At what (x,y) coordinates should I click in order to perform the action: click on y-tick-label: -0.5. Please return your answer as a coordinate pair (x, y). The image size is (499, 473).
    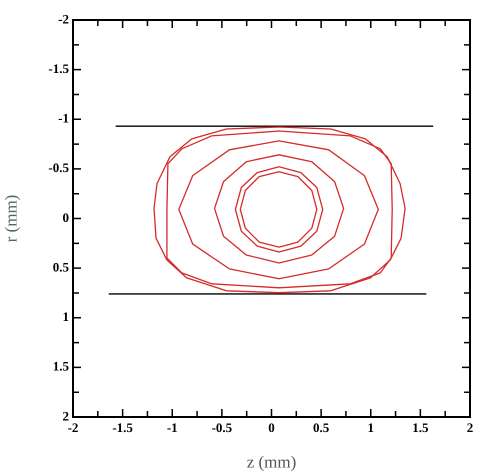
    Looking at the image, I should click on (59, 168).